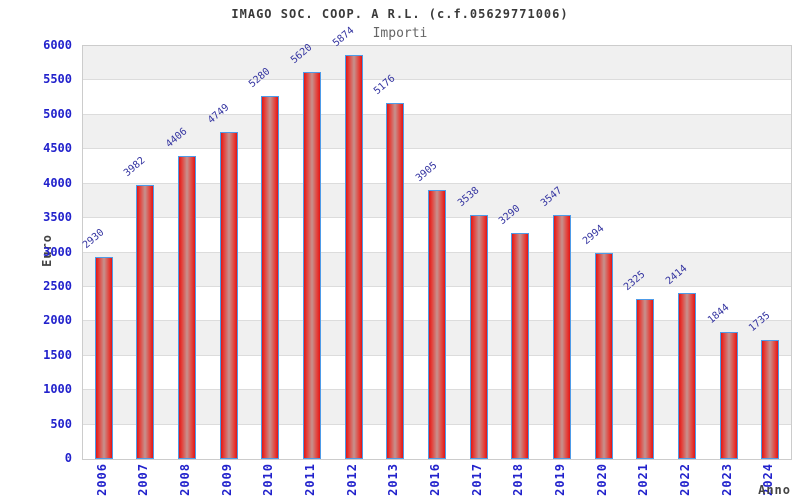 The image size is (800, 500). What do you see at coordinates (57, 148) in the screenshot?
I see `y-tick-label: 4500` at bounding box center [57, 148].